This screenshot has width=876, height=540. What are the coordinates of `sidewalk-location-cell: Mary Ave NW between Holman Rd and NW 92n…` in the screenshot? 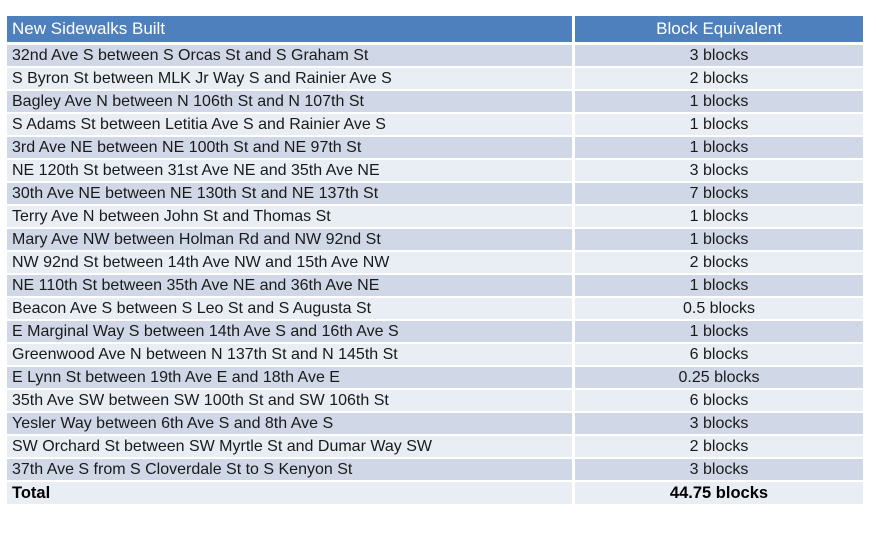 It's located at (289, 239).